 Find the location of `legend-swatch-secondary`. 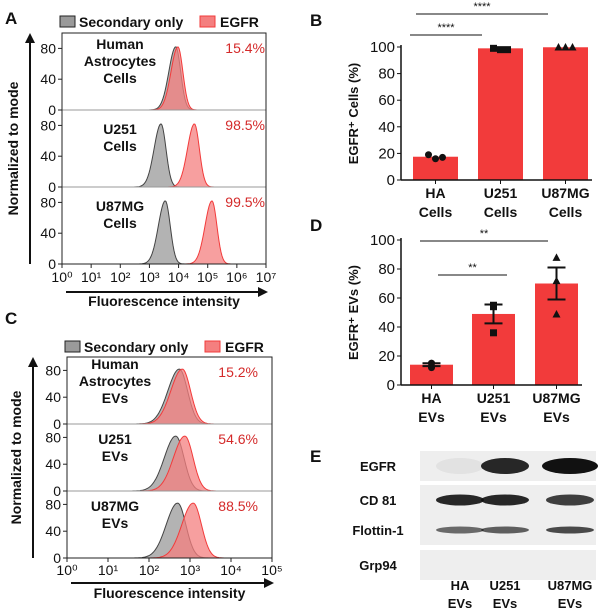

legend-swatch-secondary is located at coordinates (67, 21).